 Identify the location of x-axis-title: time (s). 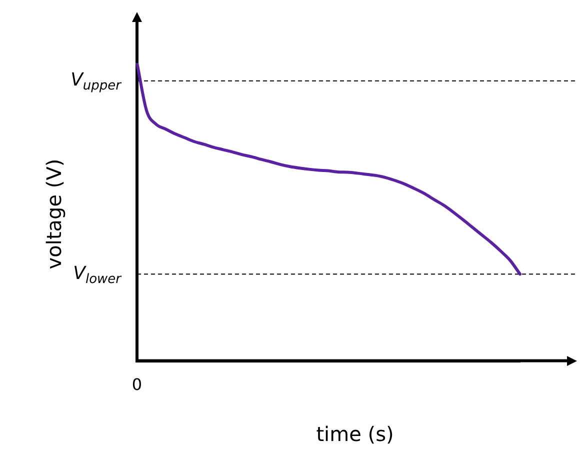
(355, 434).